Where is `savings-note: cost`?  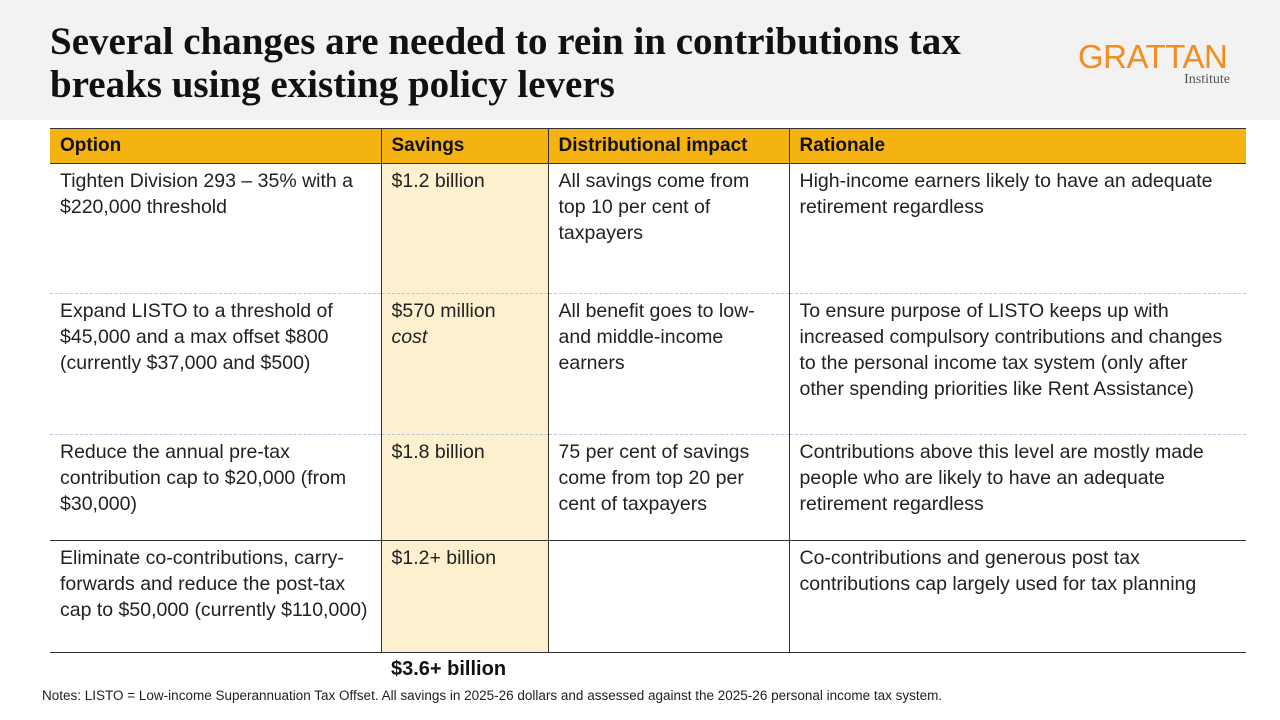 savings-note: cost is located at coordinates (409, 337).